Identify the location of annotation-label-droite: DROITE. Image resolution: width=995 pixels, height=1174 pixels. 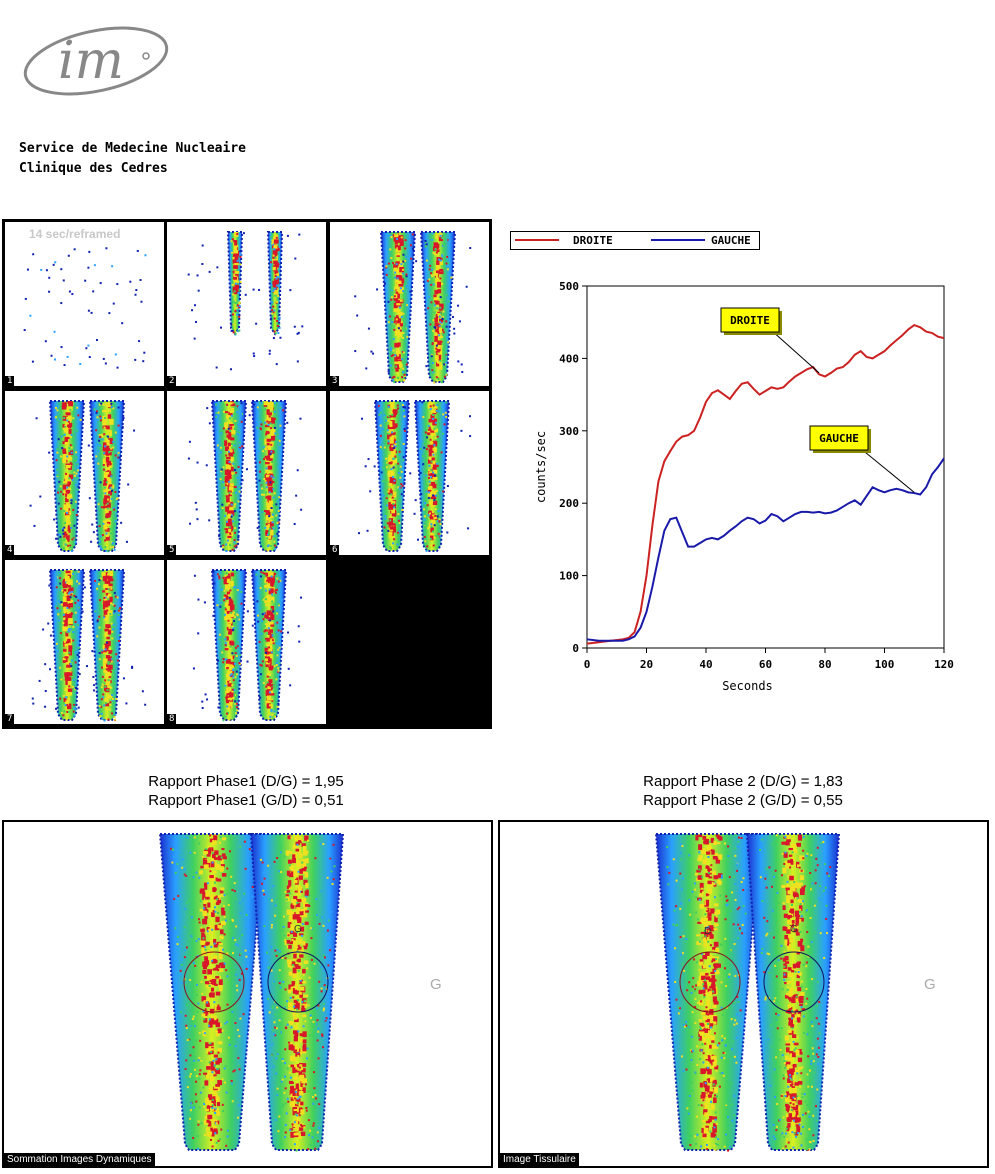
(750, 320).